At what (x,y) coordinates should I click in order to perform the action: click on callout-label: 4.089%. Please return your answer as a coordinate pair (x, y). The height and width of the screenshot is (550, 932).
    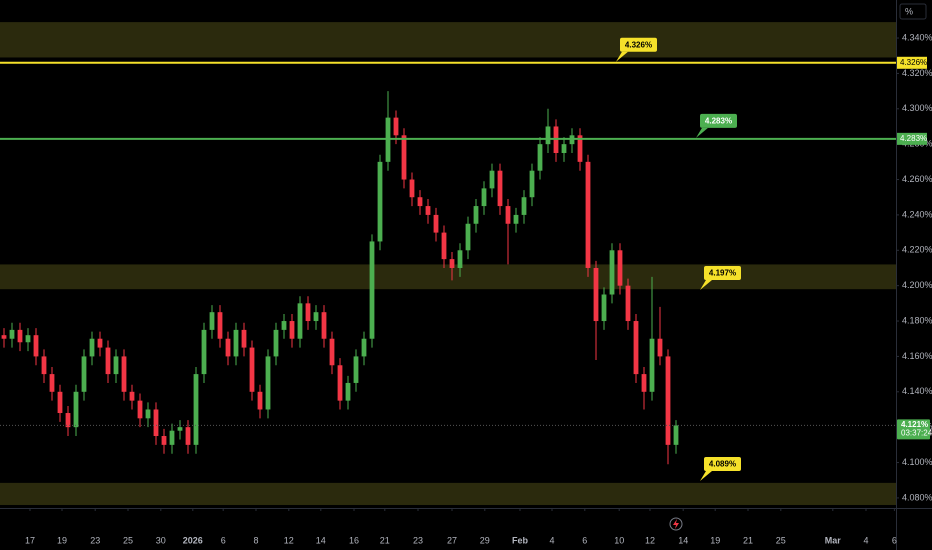
    Looking at the image, I should click on (722, 464).